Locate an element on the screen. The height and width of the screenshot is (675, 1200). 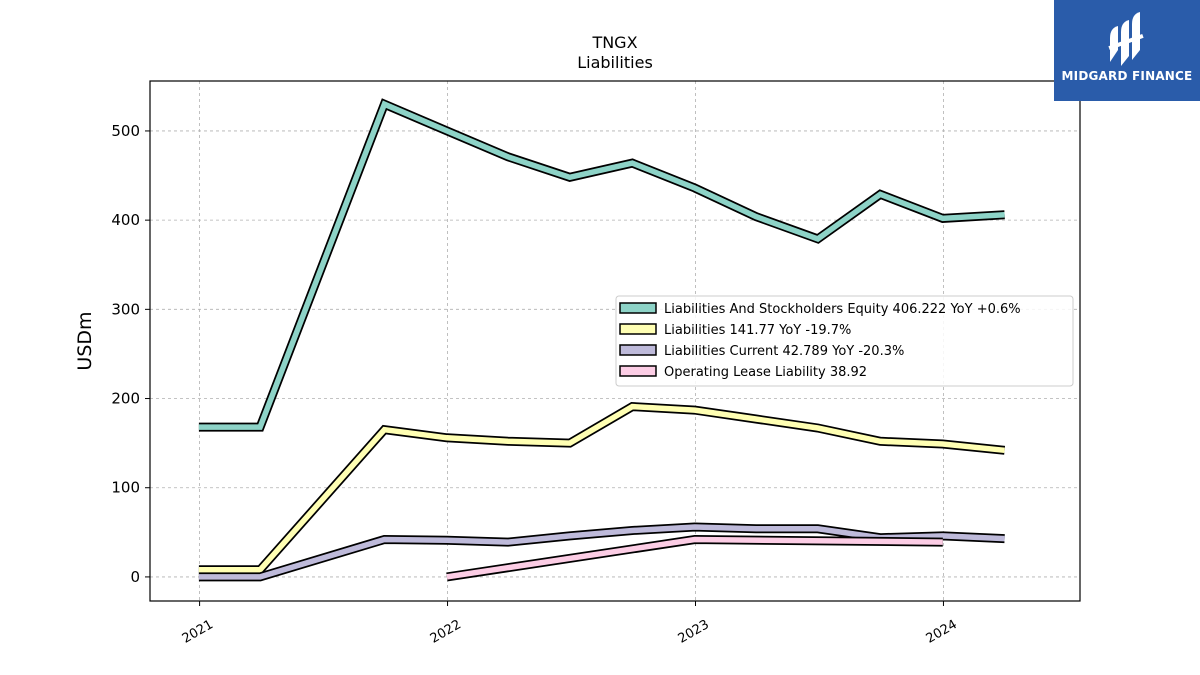
legend-box is located at coordinates (844, 341).